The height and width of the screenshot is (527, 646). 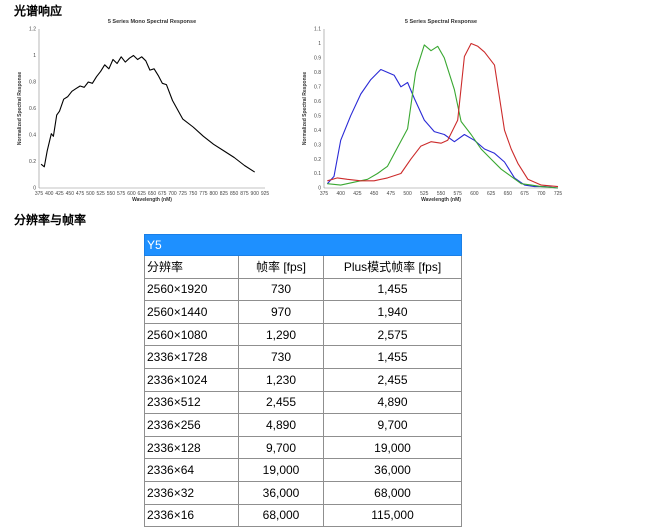 I want to click on x-tick-label: 800, so click(x=213, y=194).